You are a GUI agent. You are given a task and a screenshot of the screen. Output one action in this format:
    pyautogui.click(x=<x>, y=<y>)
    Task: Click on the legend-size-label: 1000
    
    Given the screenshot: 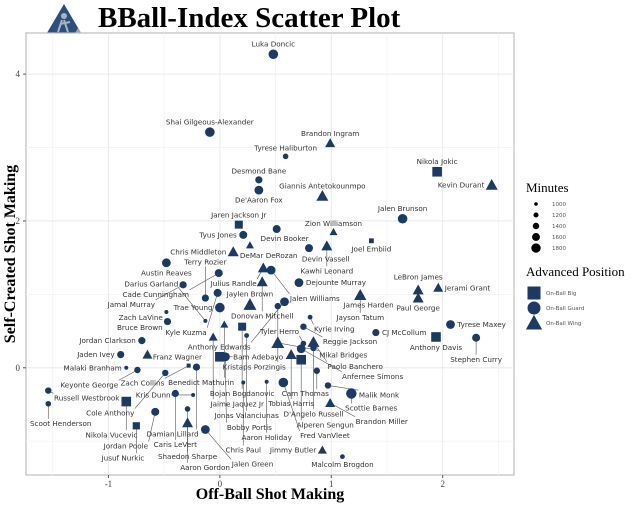 What is the action you would take?
    pyautogui.click(x=559, y=205)
    